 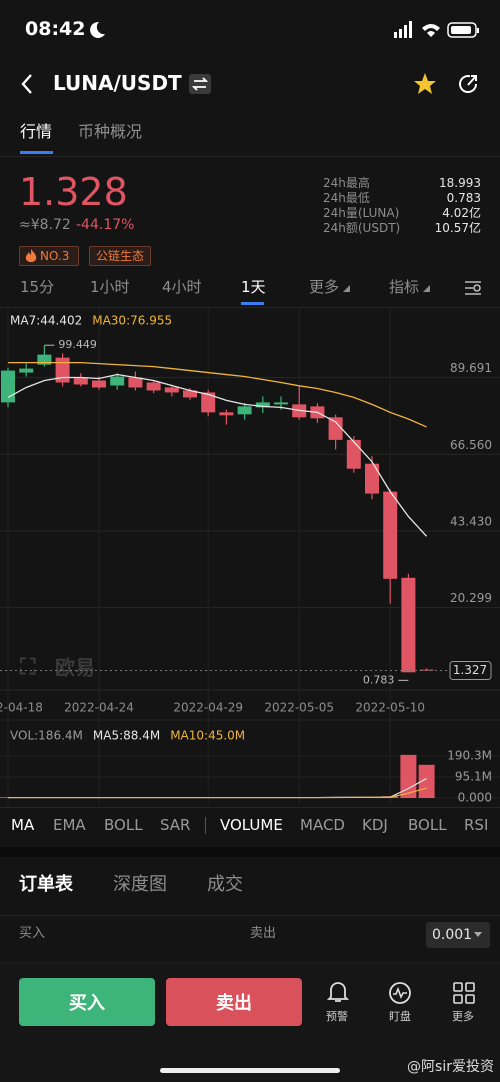 What do you see at coordinates (208, 708) in the screenshot?
I see `x-tick-label: 2022-04-29` at bounding box center [208, 708].